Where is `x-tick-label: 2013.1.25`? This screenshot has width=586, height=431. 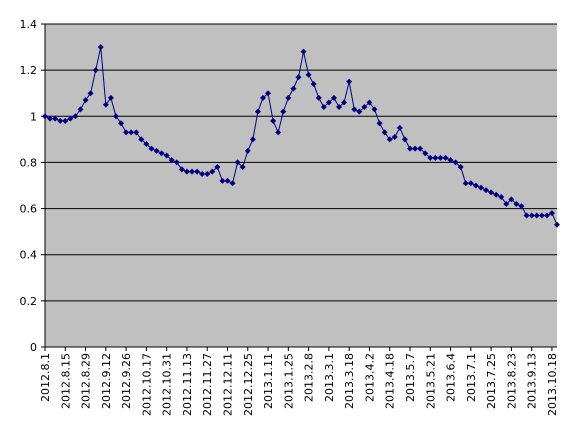
x-tick-label: 2013.1.25 is located at coordinates (288, 381).